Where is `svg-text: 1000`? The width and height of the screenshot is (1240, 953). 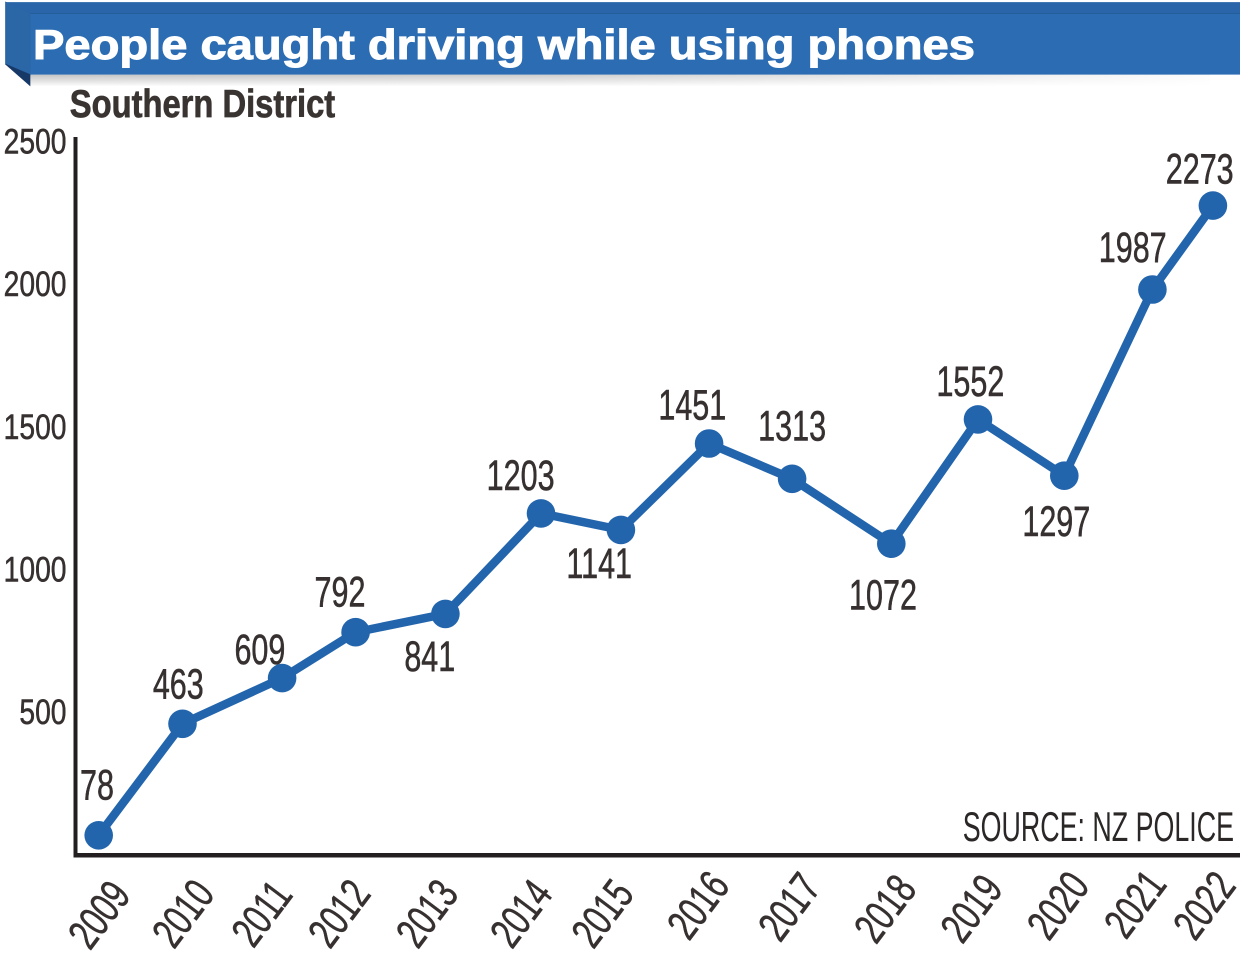 svg-text: 1000 is located at coordinates (35, 569).